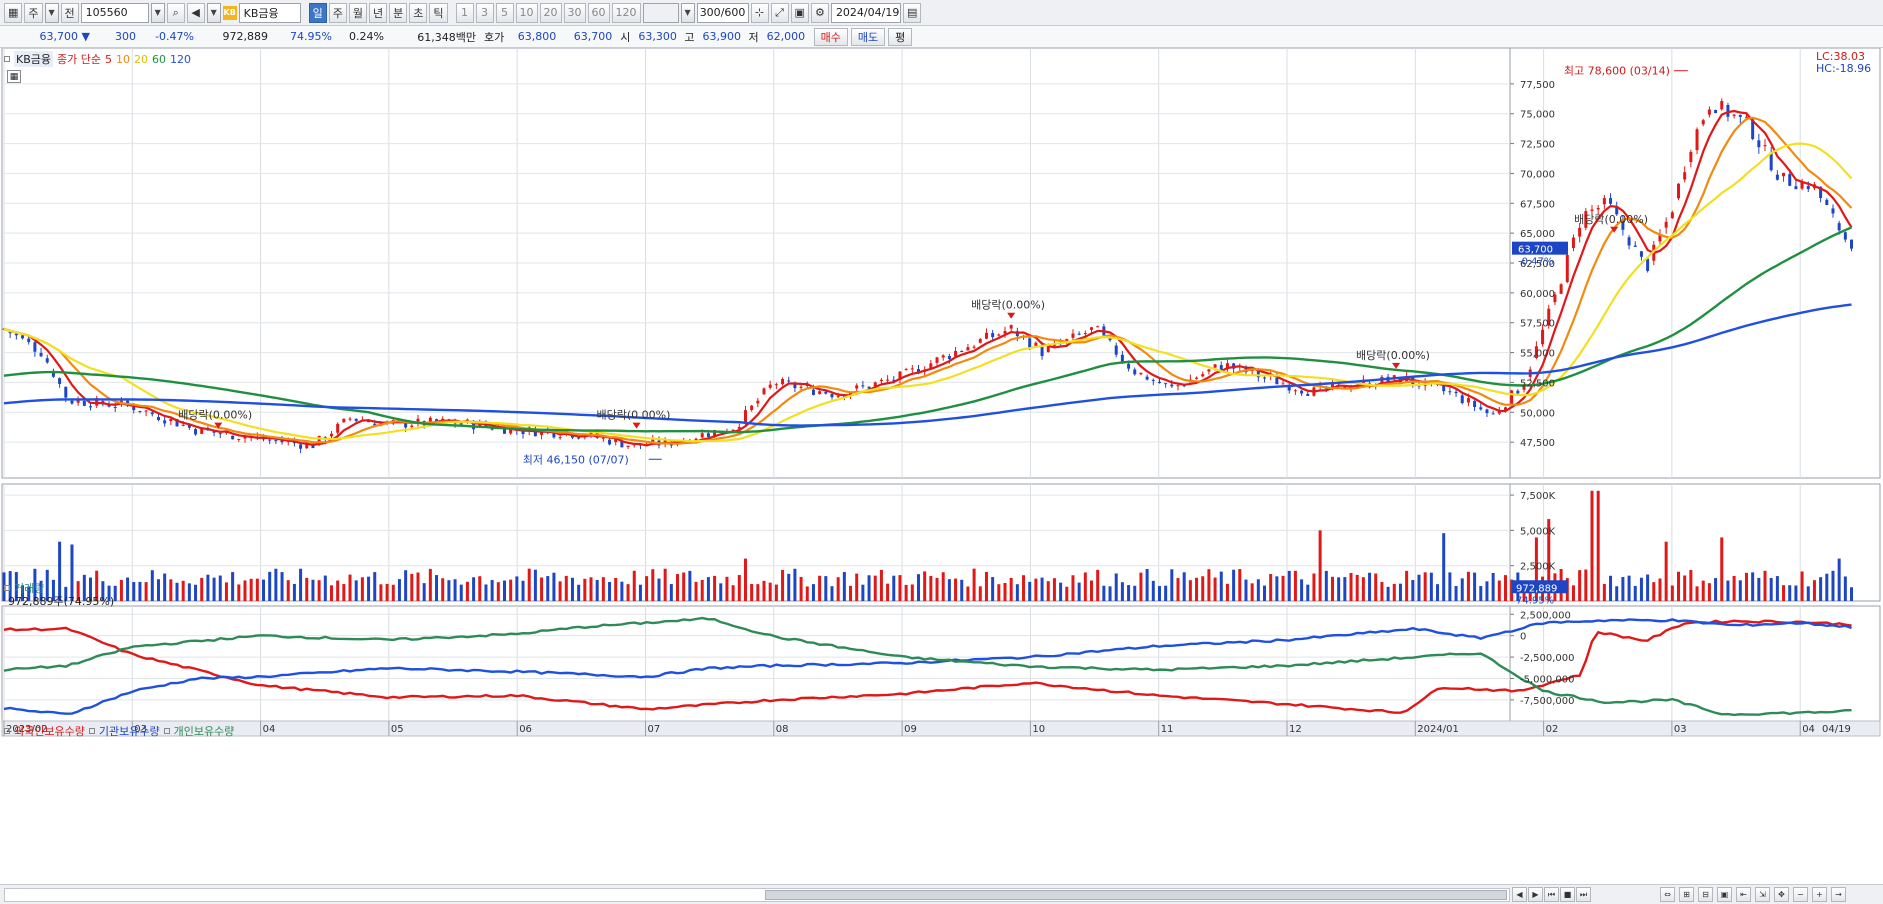  Describe the element at coordinates (1686, 894) in the screenshot. I see `fit-icon: ⊞` at that location.